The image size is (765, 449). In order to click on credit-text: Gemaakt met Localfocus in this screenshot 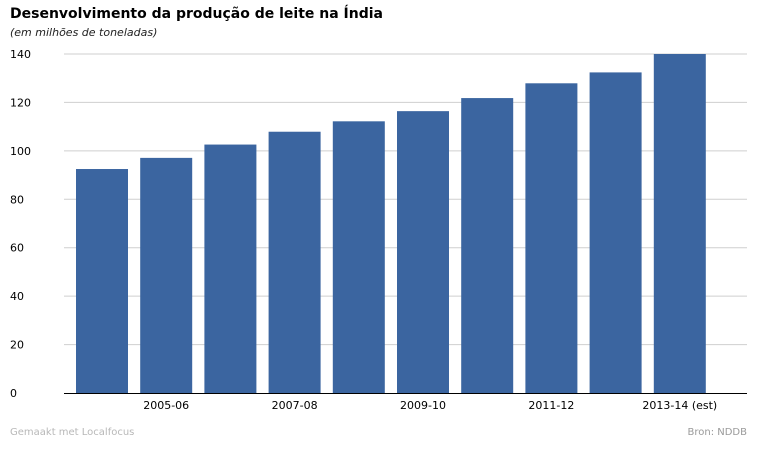, I will do `click(72, 432)`.